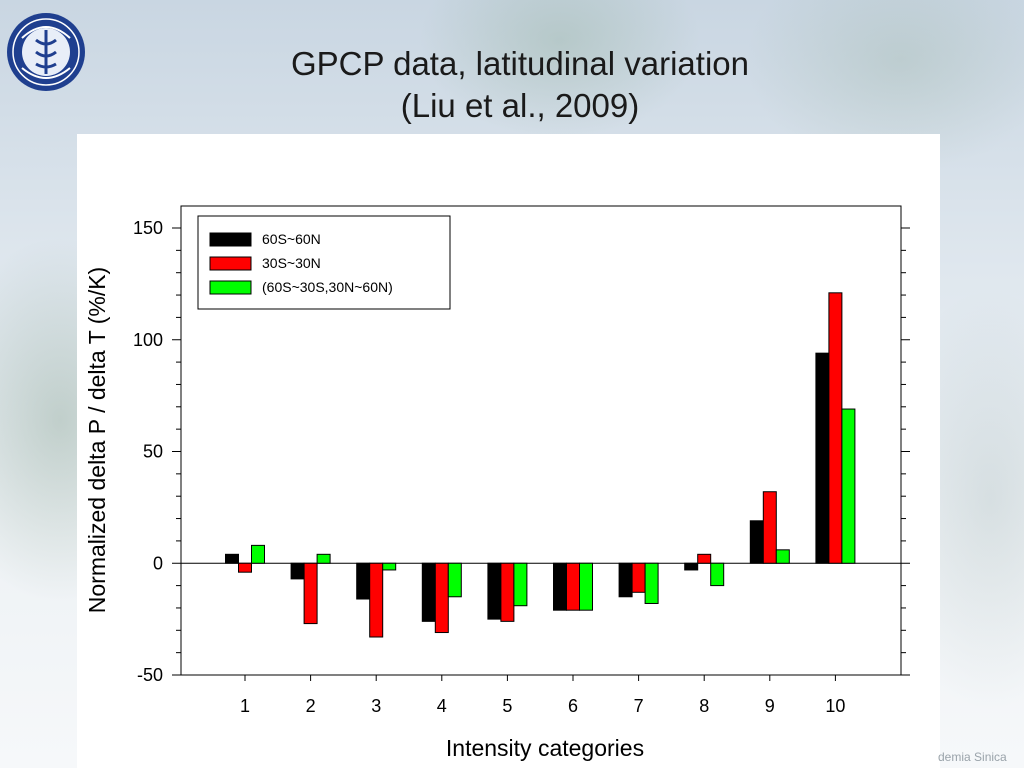  Describe the element at coordinates (46, 52) in the screenshot. I see `academia-sinica-seal-icon` at that location.